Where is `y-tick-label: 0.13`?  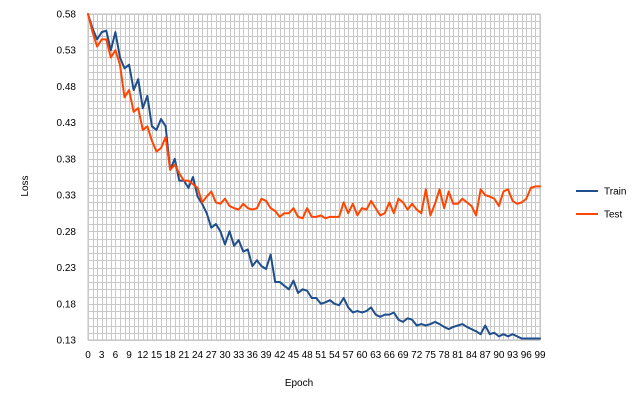 y-tick-label: 0.13 is located at coordinates (67, 341).